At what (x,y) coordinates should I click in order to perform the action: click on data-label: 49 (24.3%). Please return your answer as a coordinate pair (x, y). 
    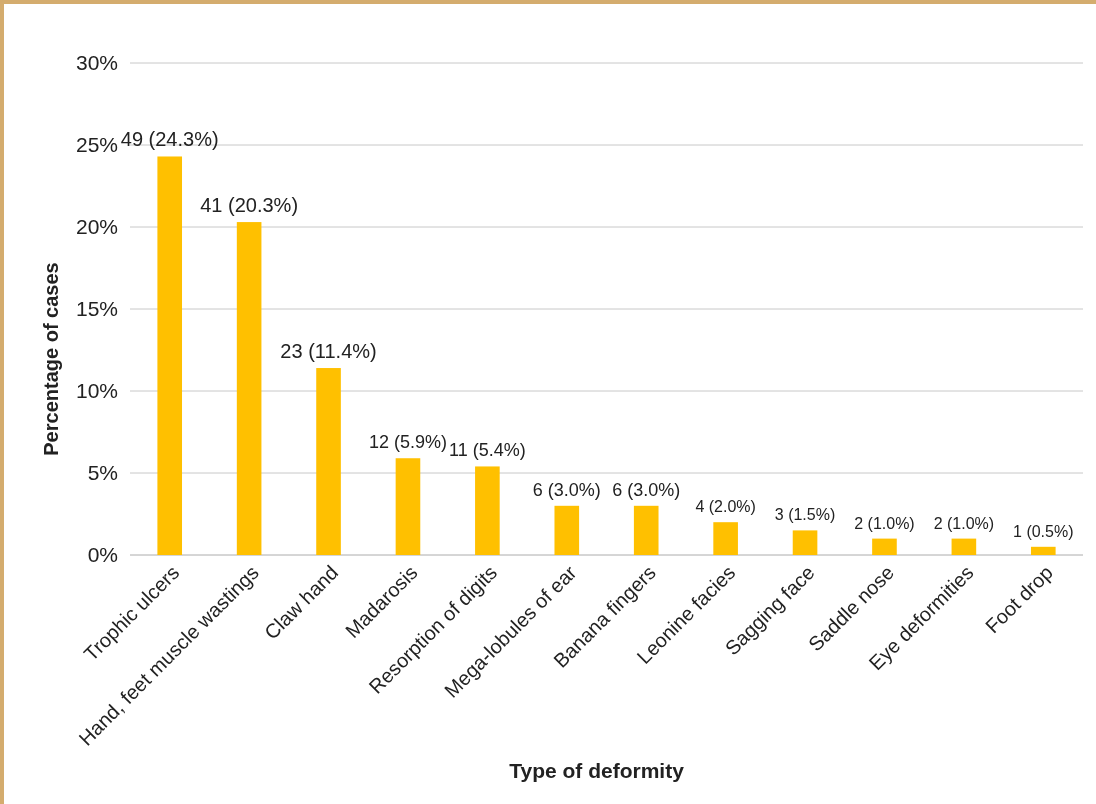
    Looking at the image, I should click on (169, 139).